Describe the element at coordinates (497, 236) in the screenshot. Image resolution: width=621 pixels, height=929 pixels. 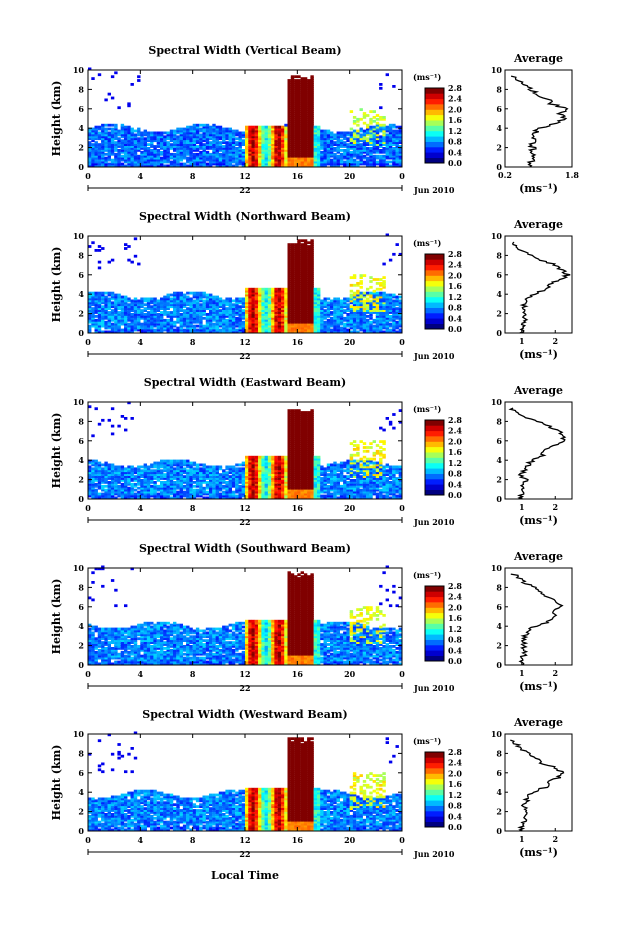
I see `average-y-tick-label: 10` at that location.